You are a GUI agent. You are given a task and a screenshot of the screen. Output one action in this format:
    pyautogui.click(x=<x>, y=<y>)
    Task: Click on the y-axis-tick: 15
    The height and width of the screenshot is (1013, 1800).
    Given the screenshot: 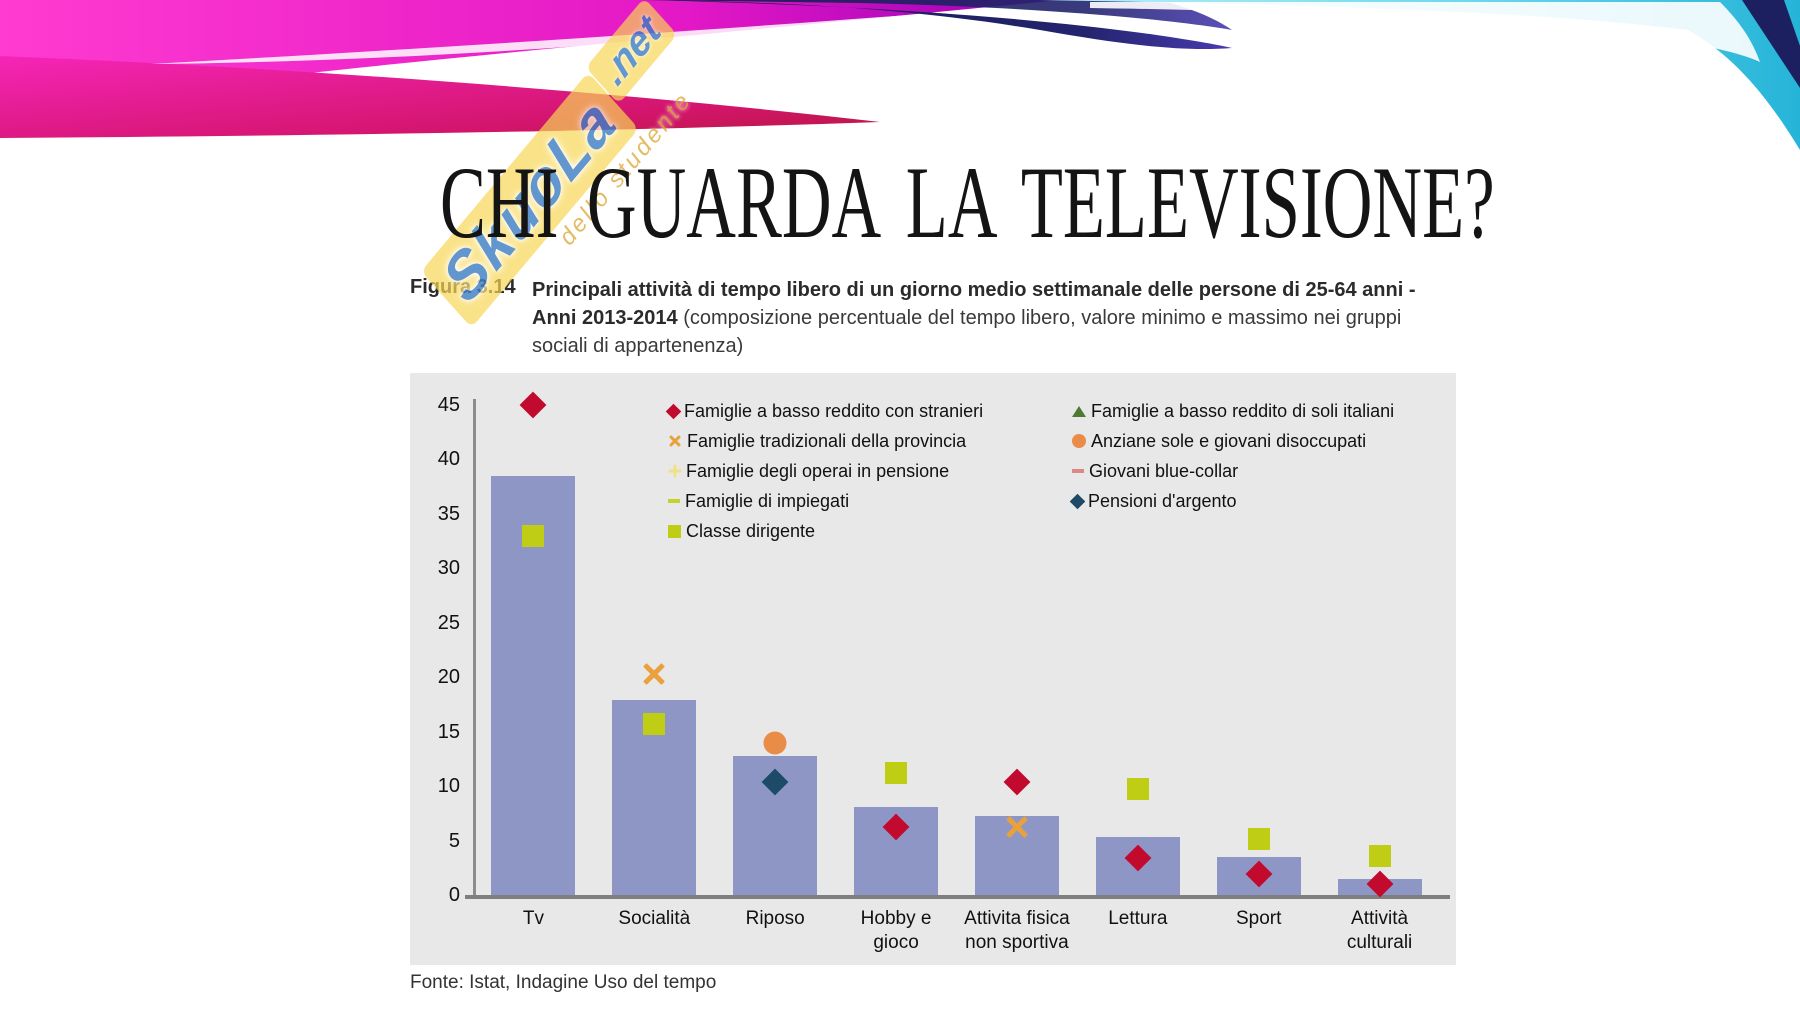 What is the action you would take?
    pyautogui.click(x=448, y=731)
    